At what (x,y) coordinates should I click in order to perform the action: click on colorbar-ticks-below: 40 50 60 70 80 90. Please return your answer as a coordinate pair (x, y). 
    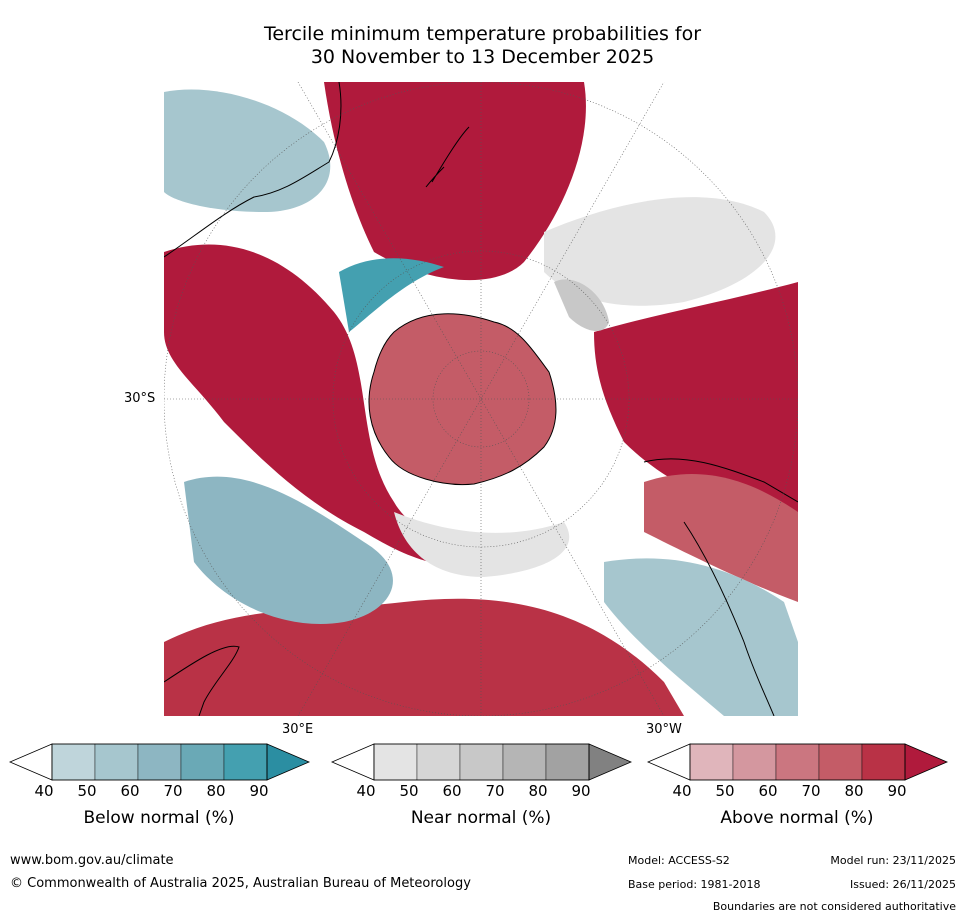
    Looking at the image, I should click on (160, 792).